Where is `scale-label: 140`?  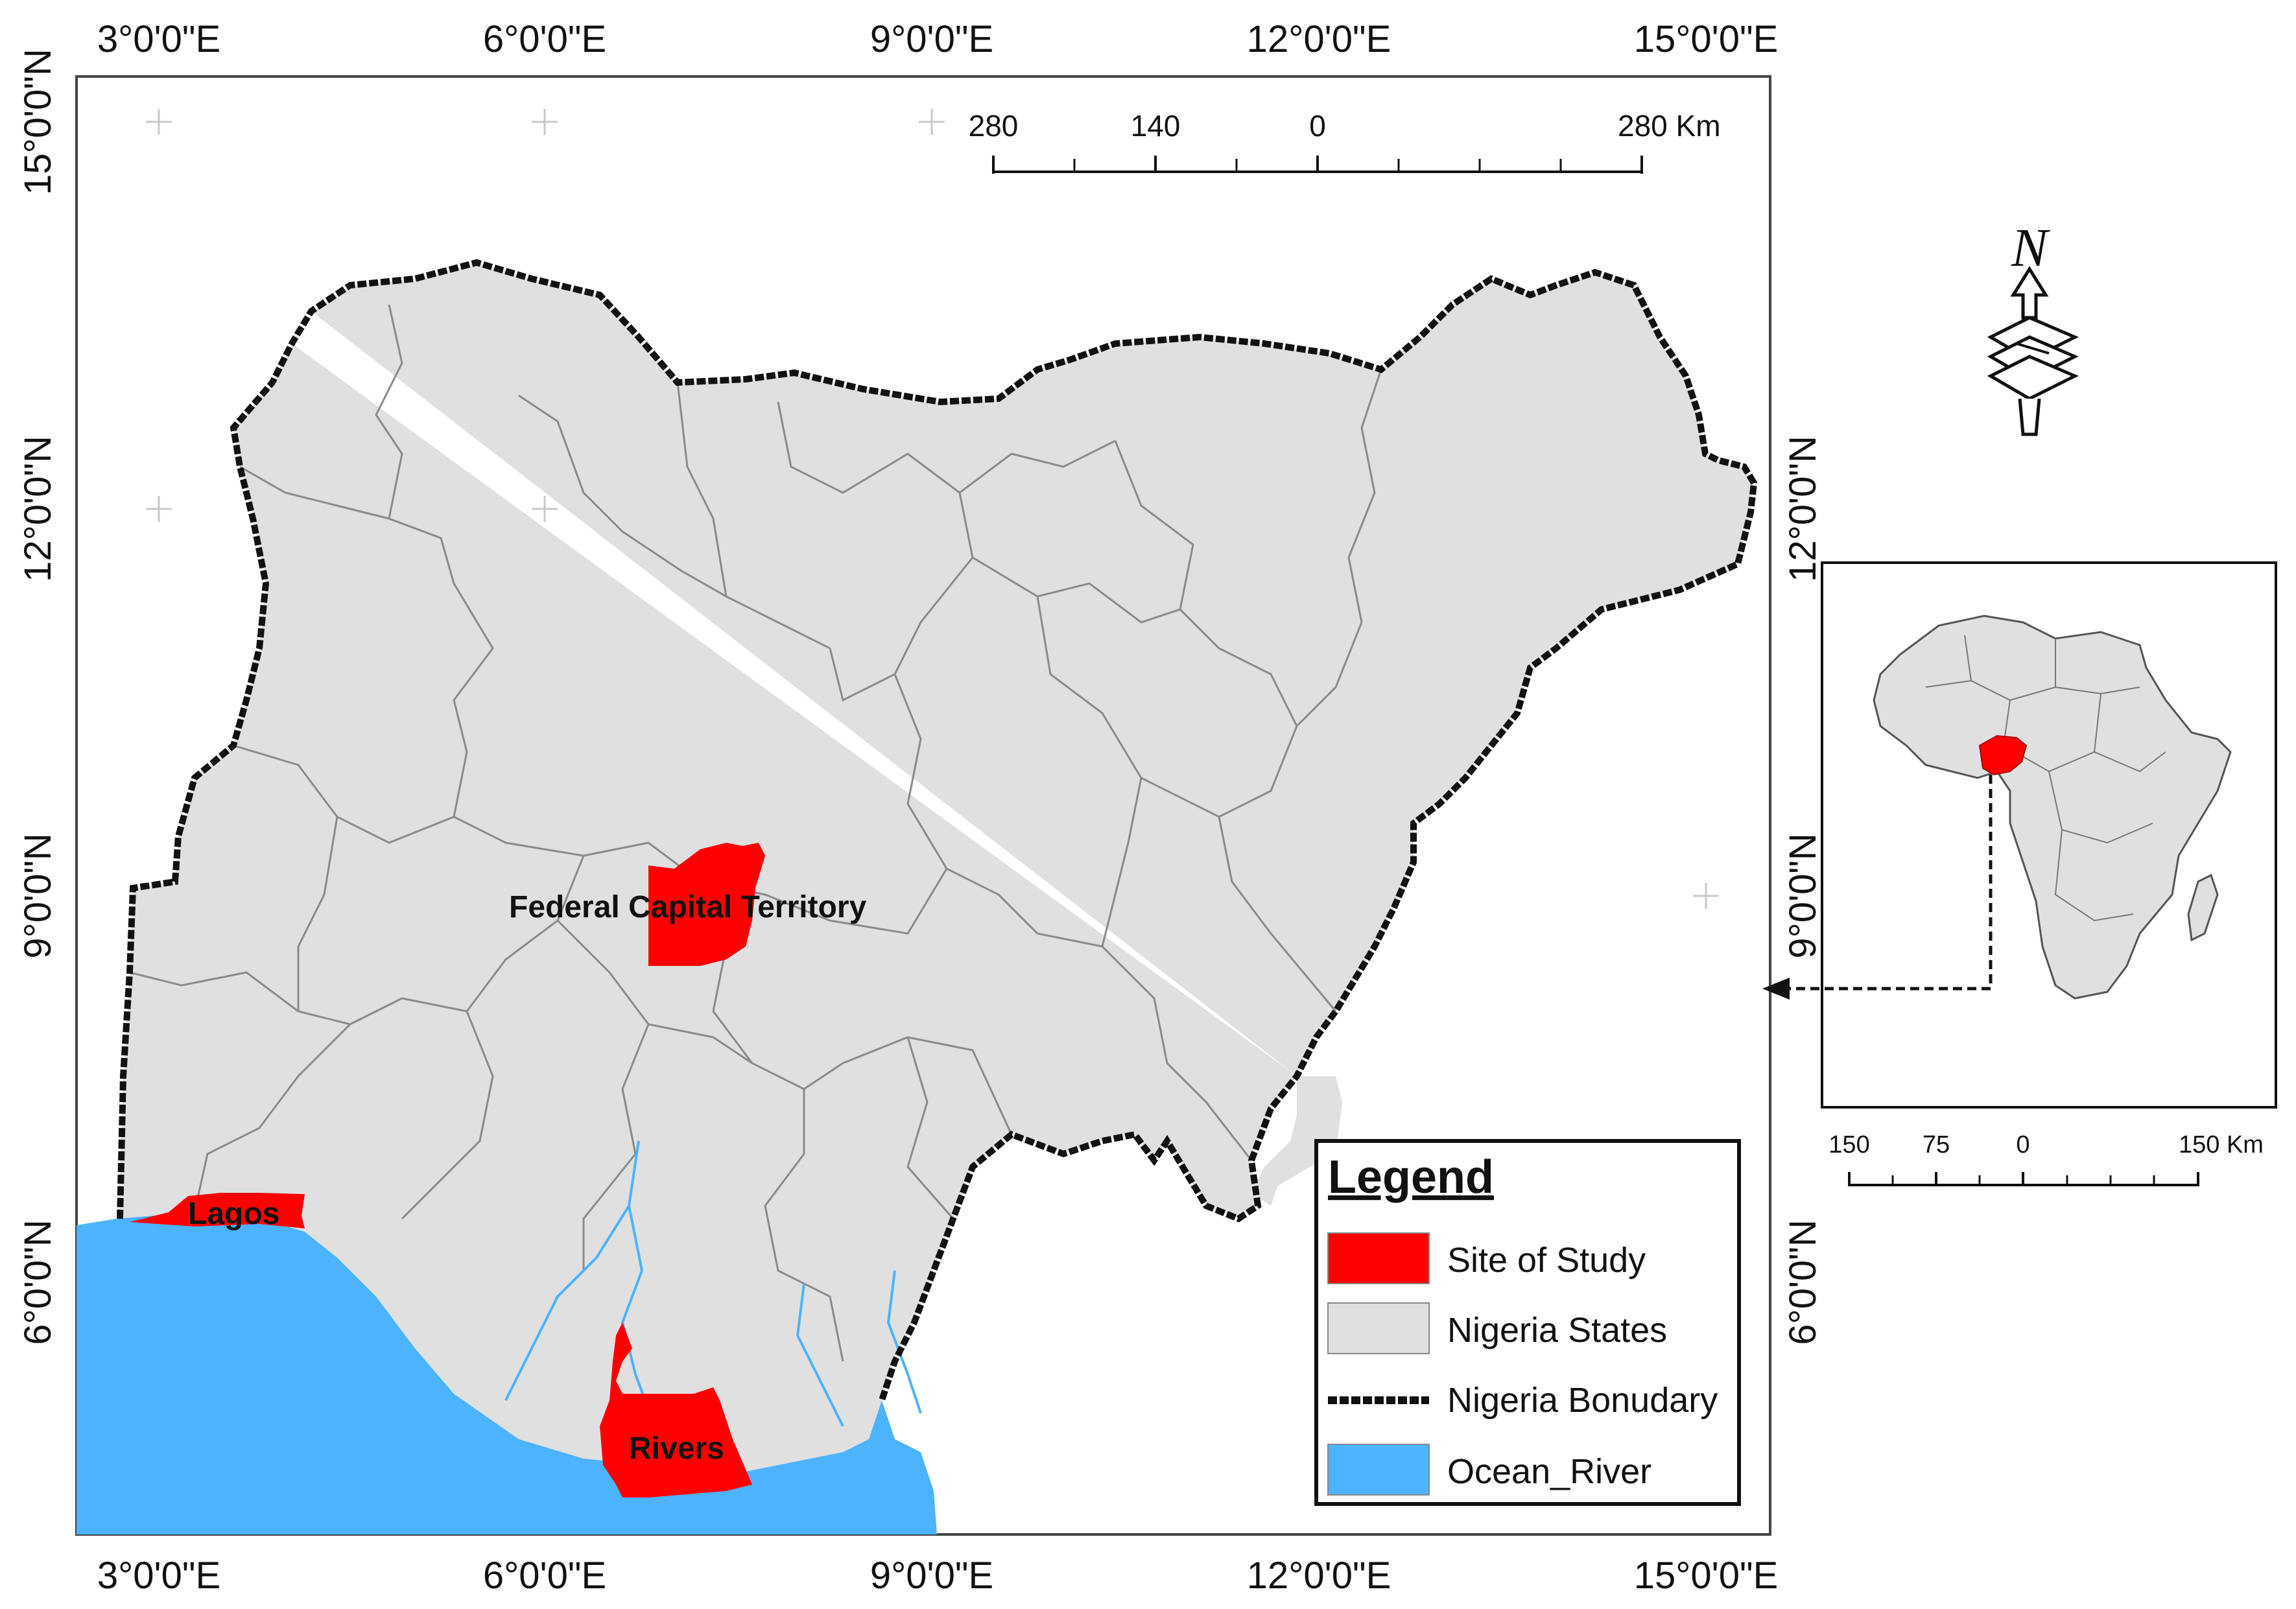 scale-label: 140 is located at coordinates (1156, 126).